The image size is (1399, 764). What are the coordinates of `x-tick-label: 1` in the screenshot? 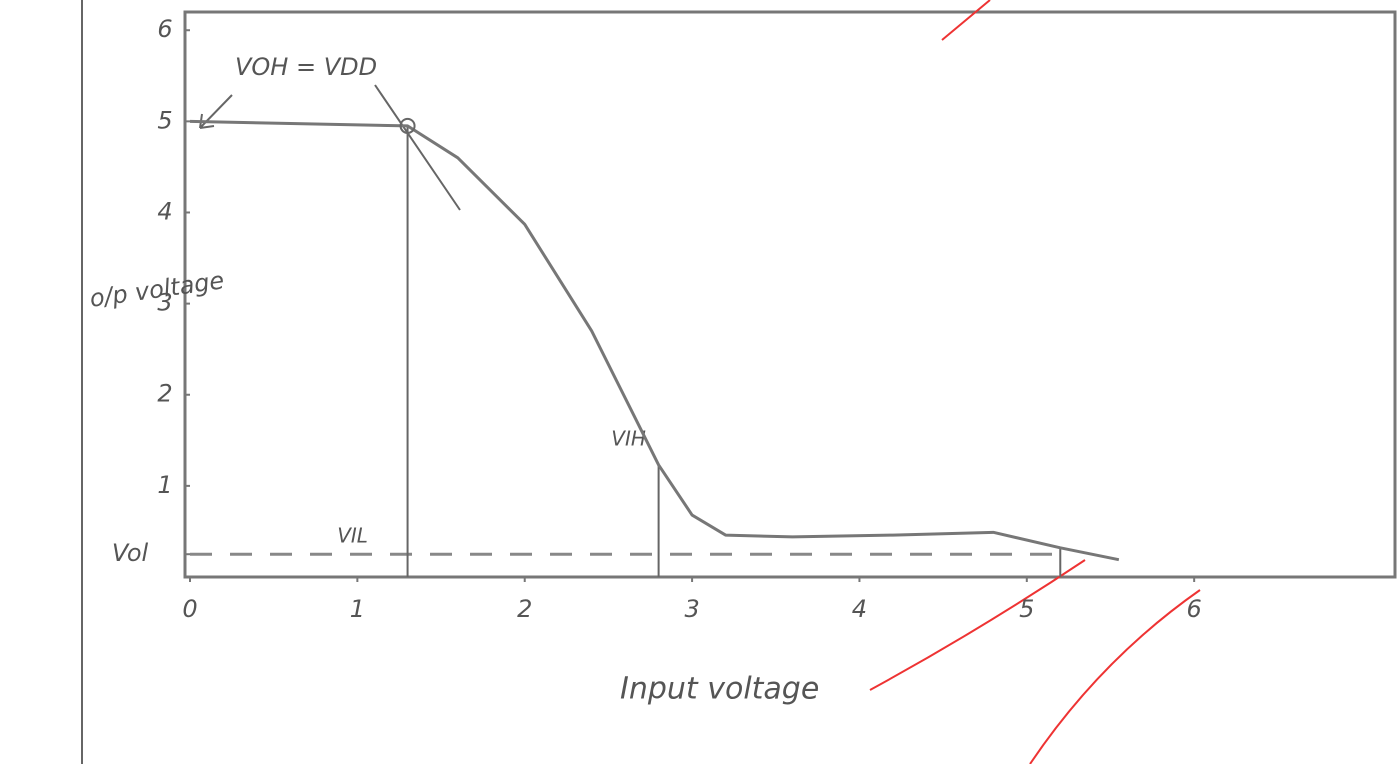 It's located at (357, 609).